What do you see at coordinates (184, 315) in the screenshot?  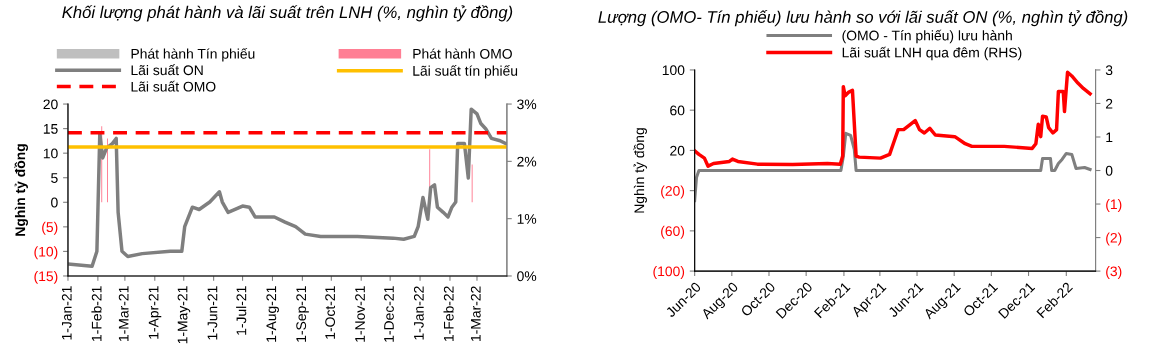 I see `x-tick-label: 1-May-21` at bounding box center [184, 315].